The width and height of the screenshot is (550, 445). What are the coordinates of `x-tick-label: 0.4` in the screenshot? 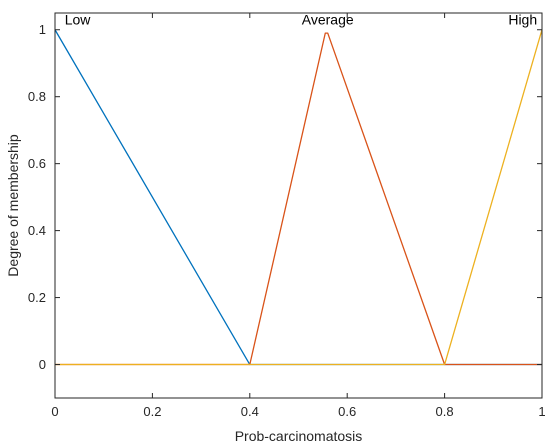 It's located at (250, 411).